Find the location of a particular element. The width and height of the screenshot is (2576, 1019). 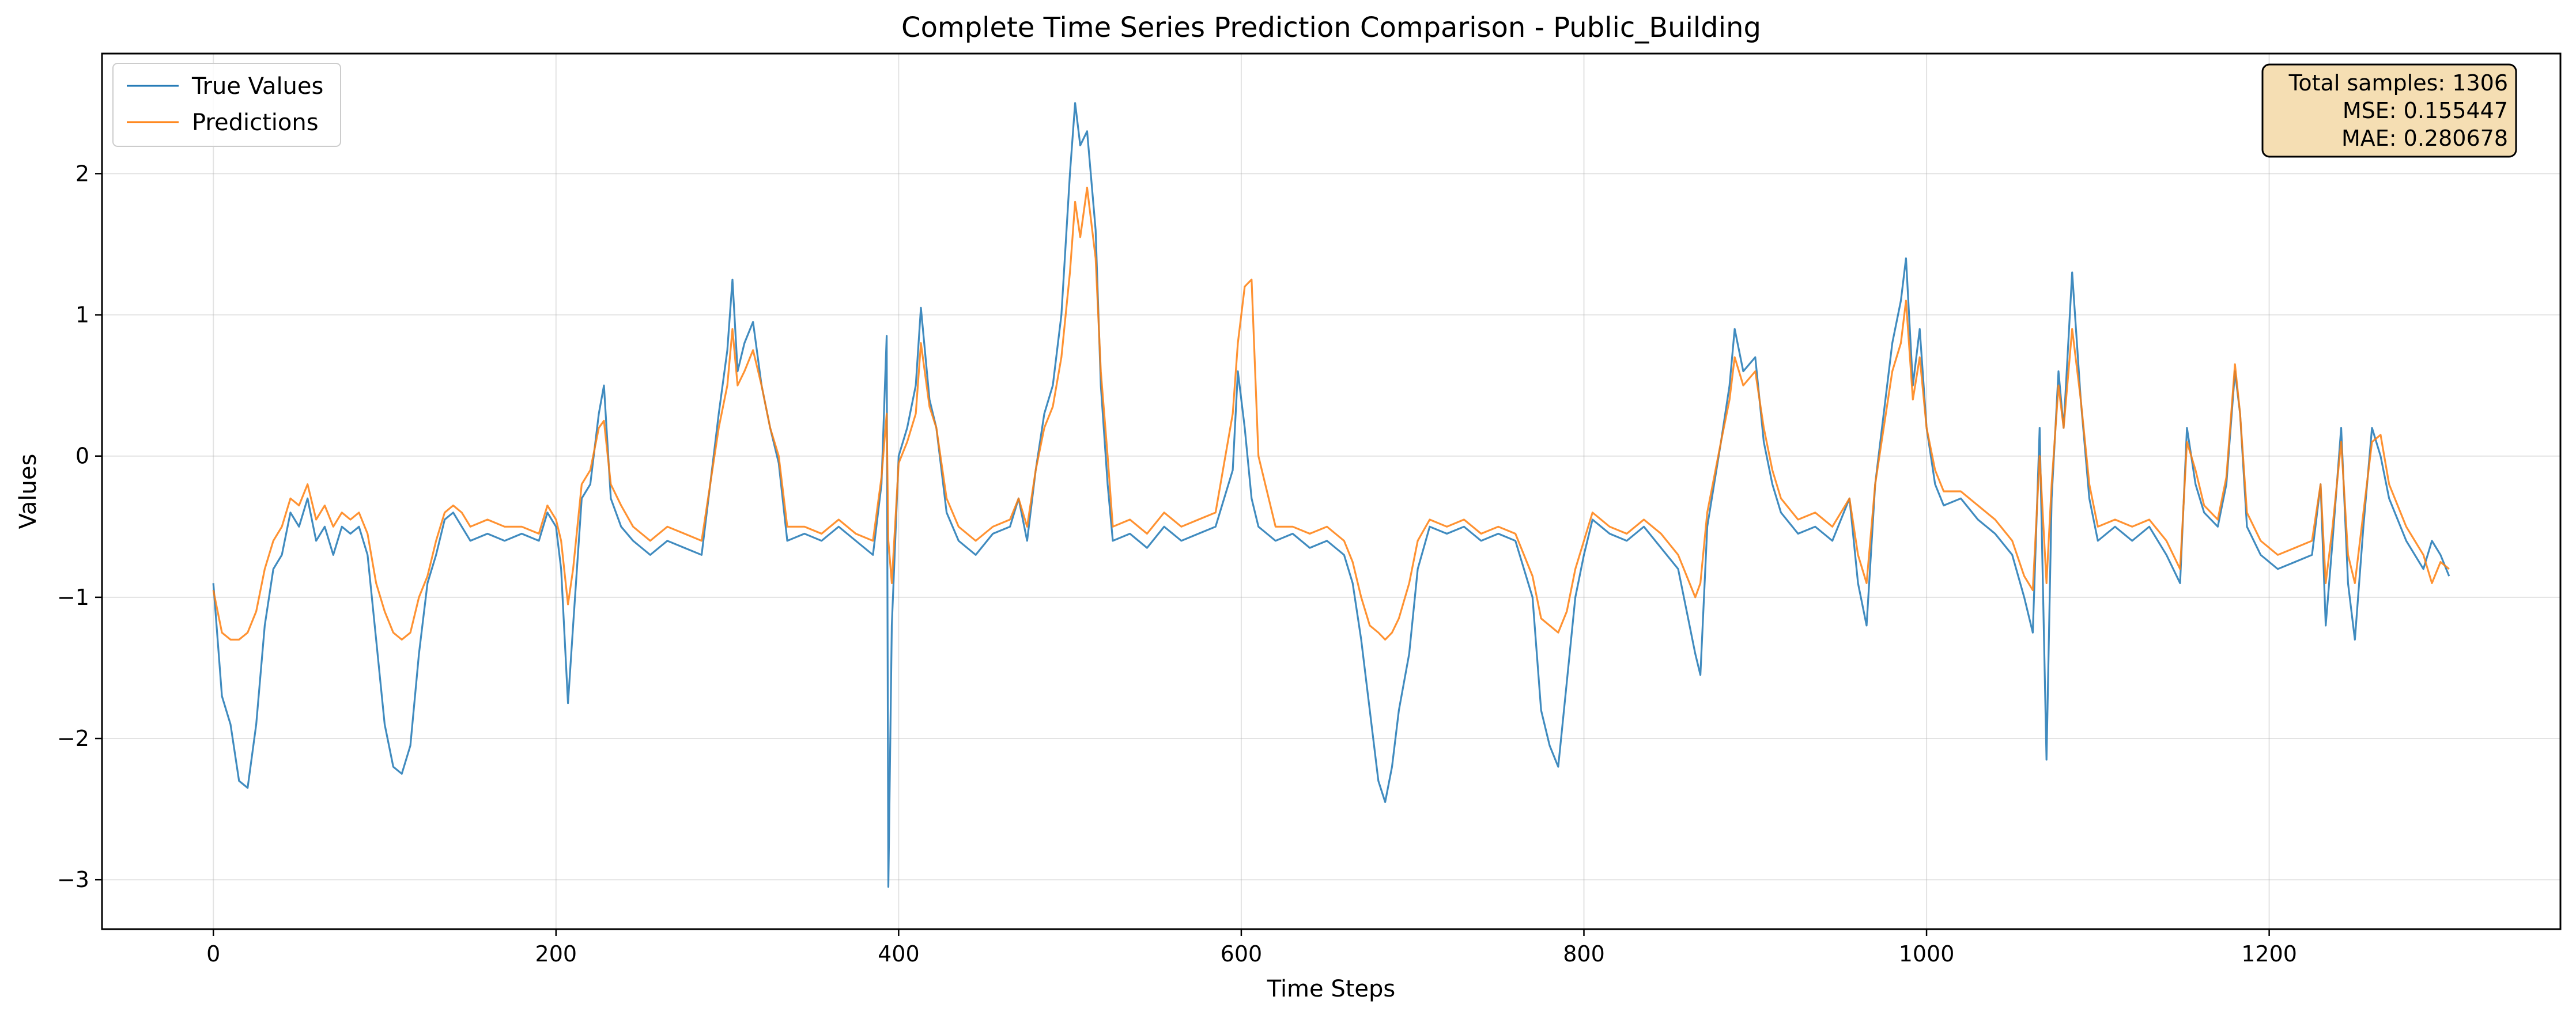

x-tick-label: 200 is located at coordinates (556, 954).